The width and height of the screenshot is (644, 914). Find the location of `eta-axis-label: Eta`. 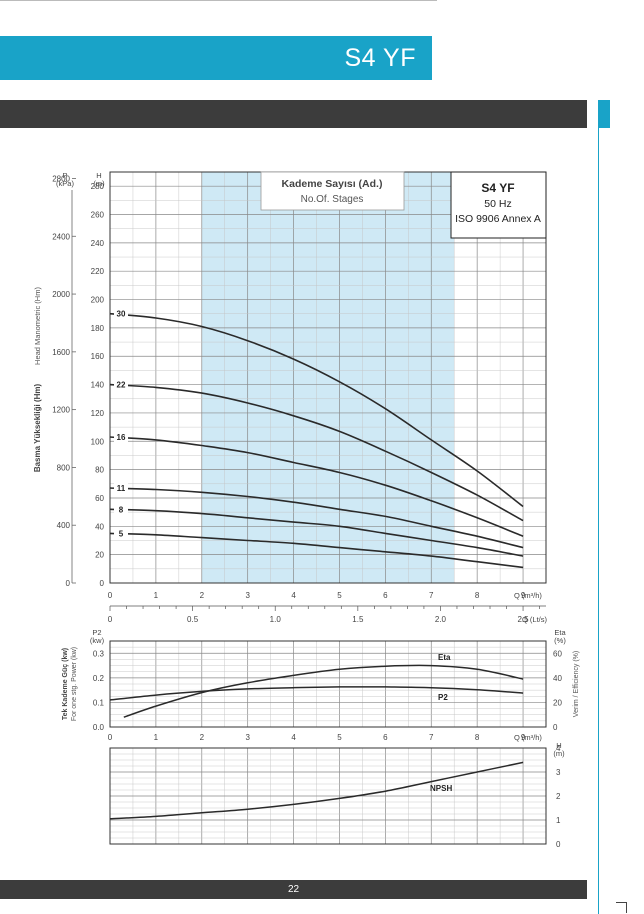

eta-axis-label: Eta is located at coordinates (560, 632).